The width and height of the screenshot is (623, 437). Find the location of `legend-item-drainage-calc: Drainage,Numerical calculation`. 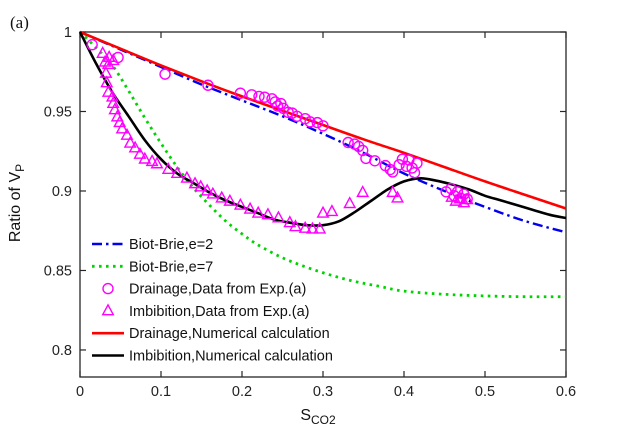

legend-item-drainage-calc: Drainage,Numerical calculation is located at coordinates (211, 334).